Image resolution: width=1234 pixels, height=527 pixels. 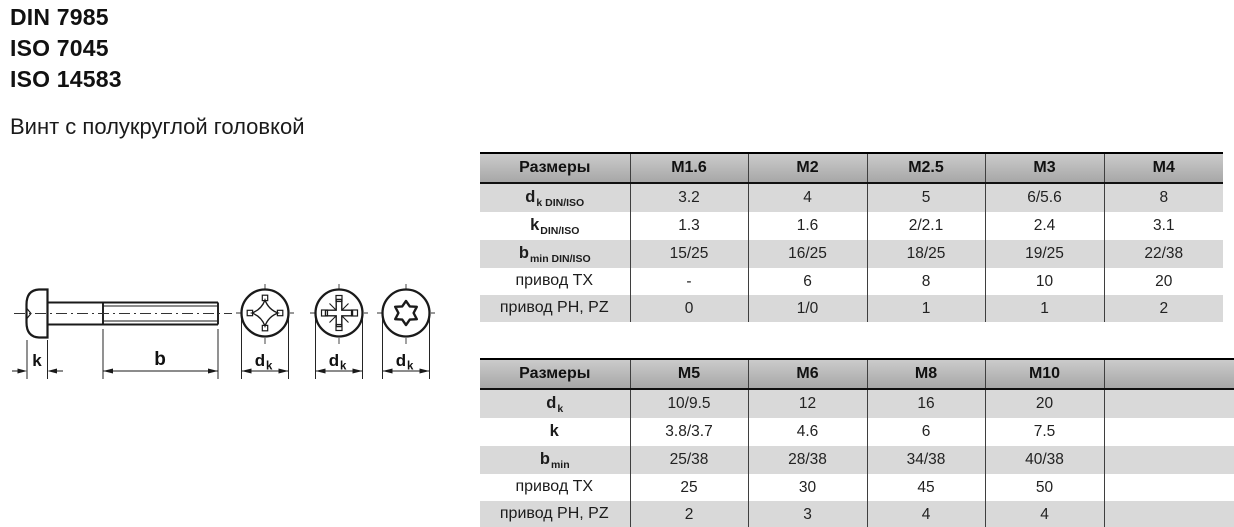 I want to click on table-row: привод TX - 6 8 10 20, so click(x=851, y=281).